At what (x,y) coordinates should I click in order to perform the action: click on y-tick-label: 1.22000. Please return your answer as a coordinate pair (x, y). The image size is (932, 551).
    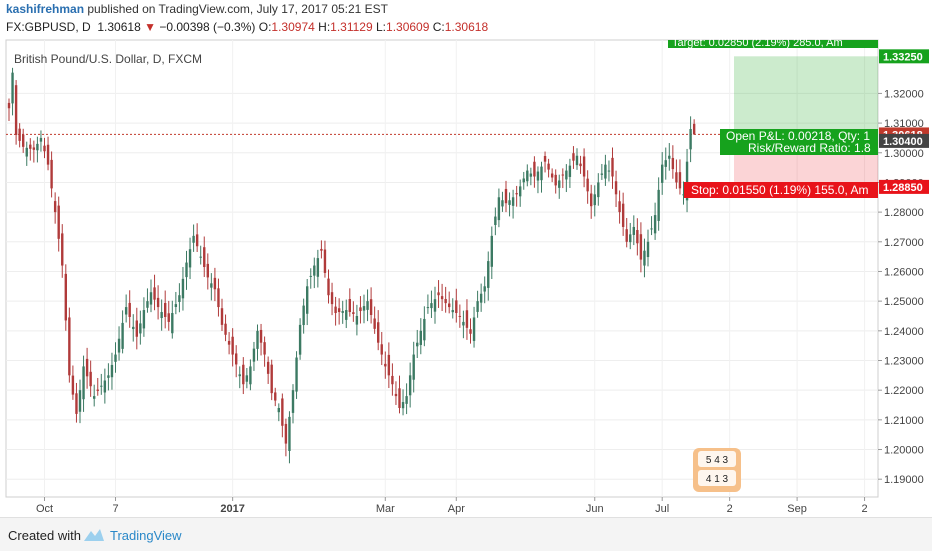
    Looking at the image, I should click on (904, 391).